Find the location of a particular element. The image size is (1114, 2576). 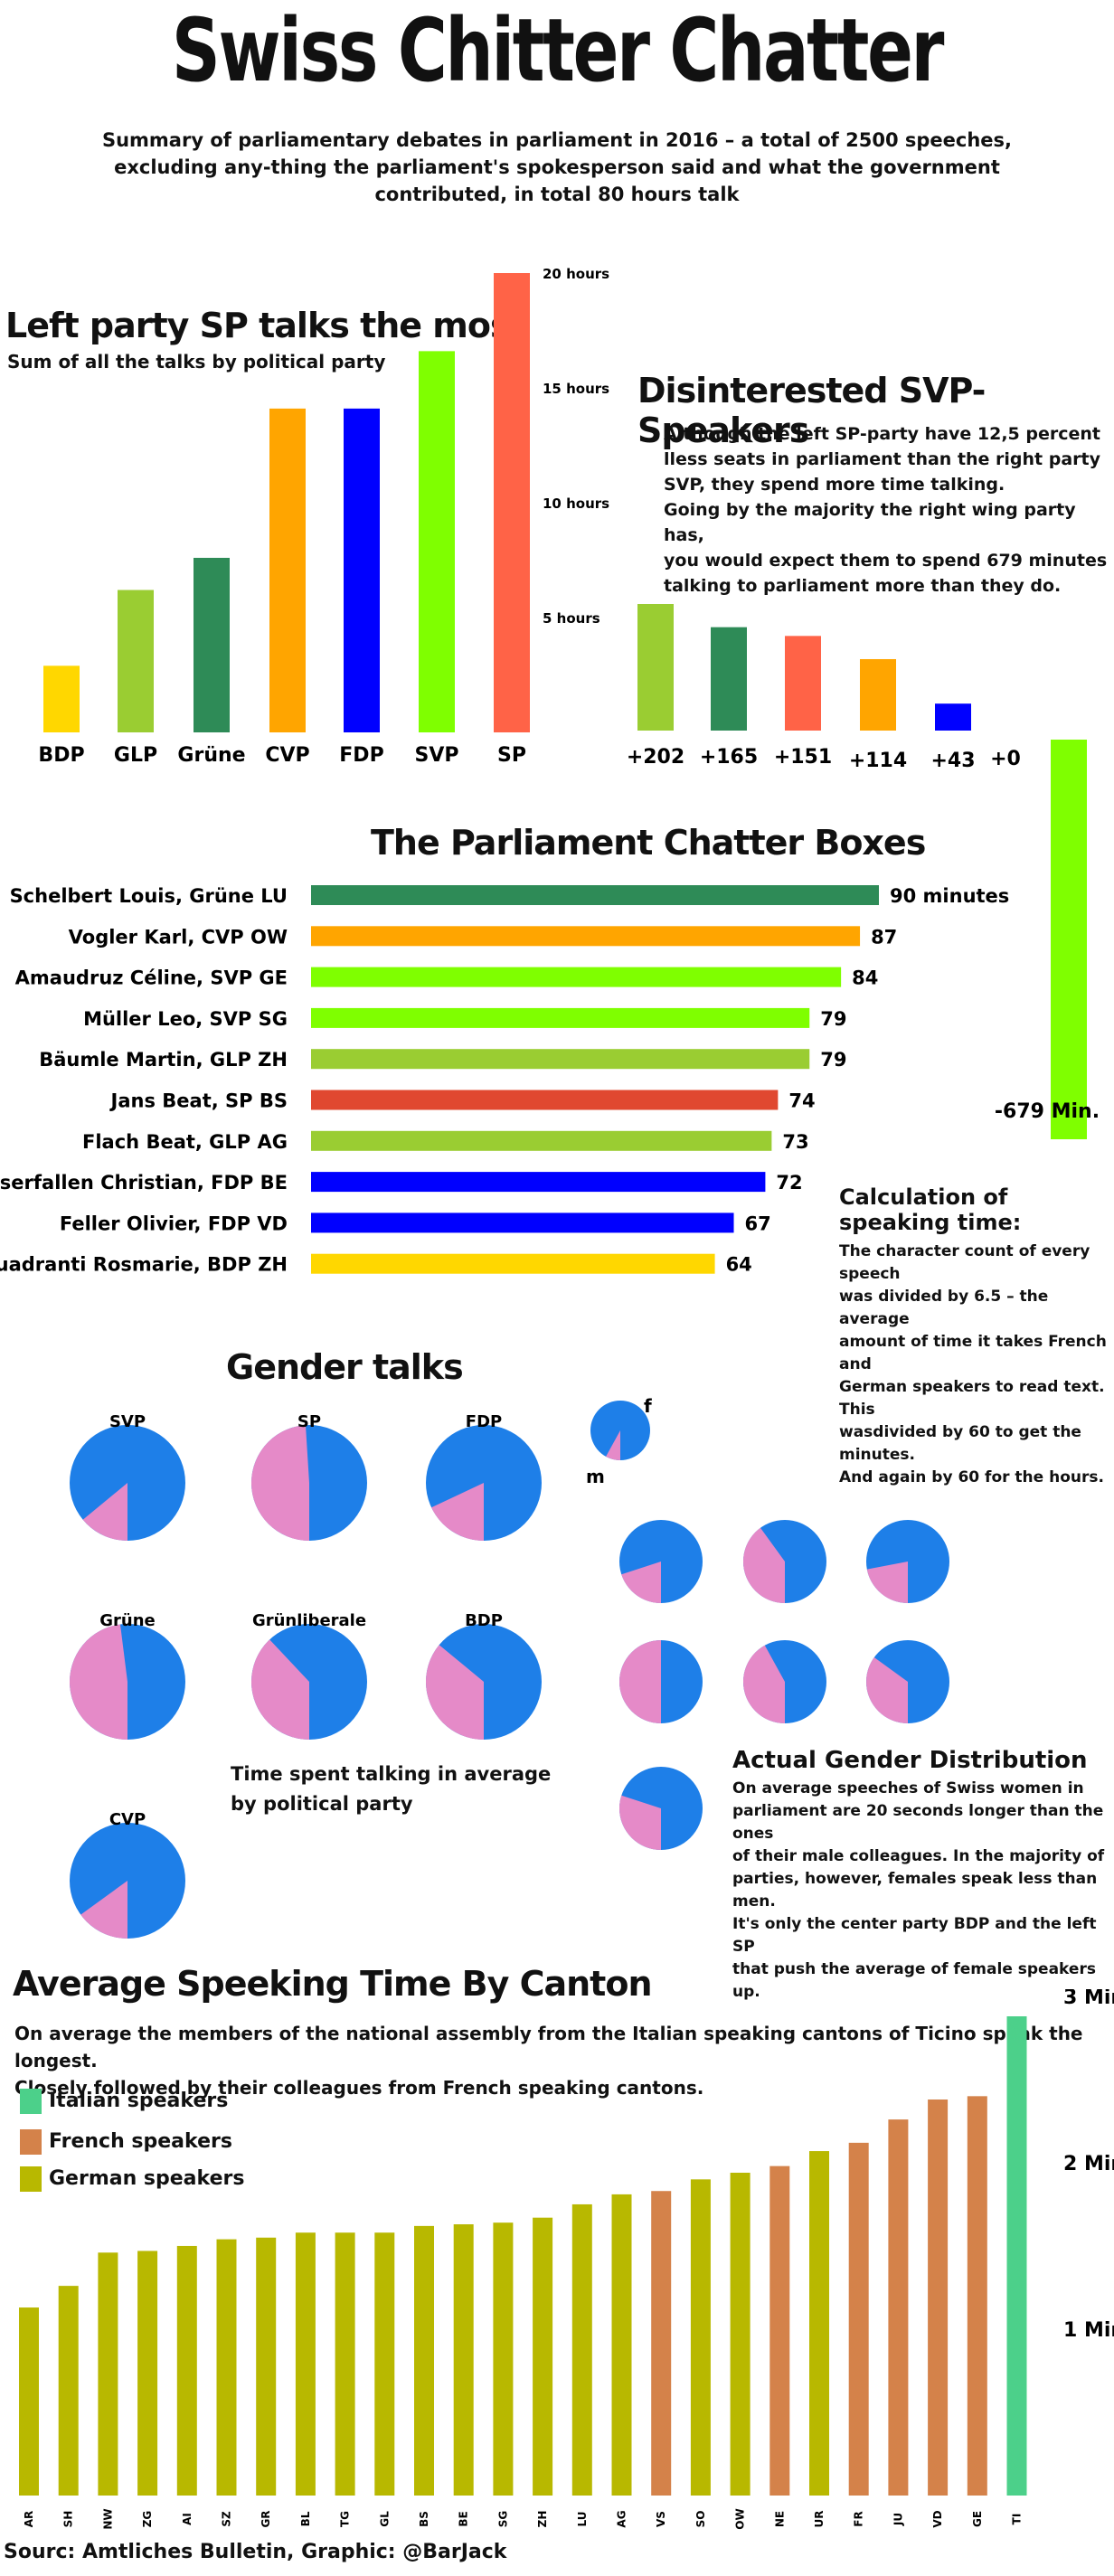

calc-line: German speakers to read text. This is located at coordinates (972, 1398).